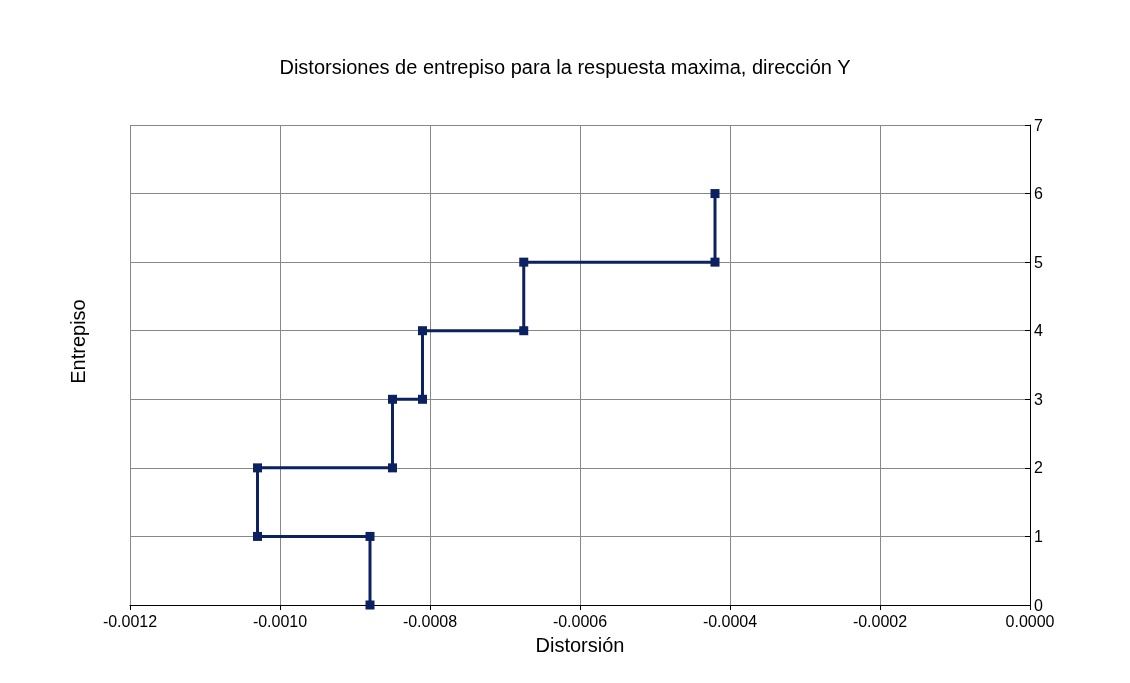 This screenshot has height=683, width=1130. Describe the element at coordinates (580, 645) in the screenshot. I see `x-axis-title: Distorsión` at that location.